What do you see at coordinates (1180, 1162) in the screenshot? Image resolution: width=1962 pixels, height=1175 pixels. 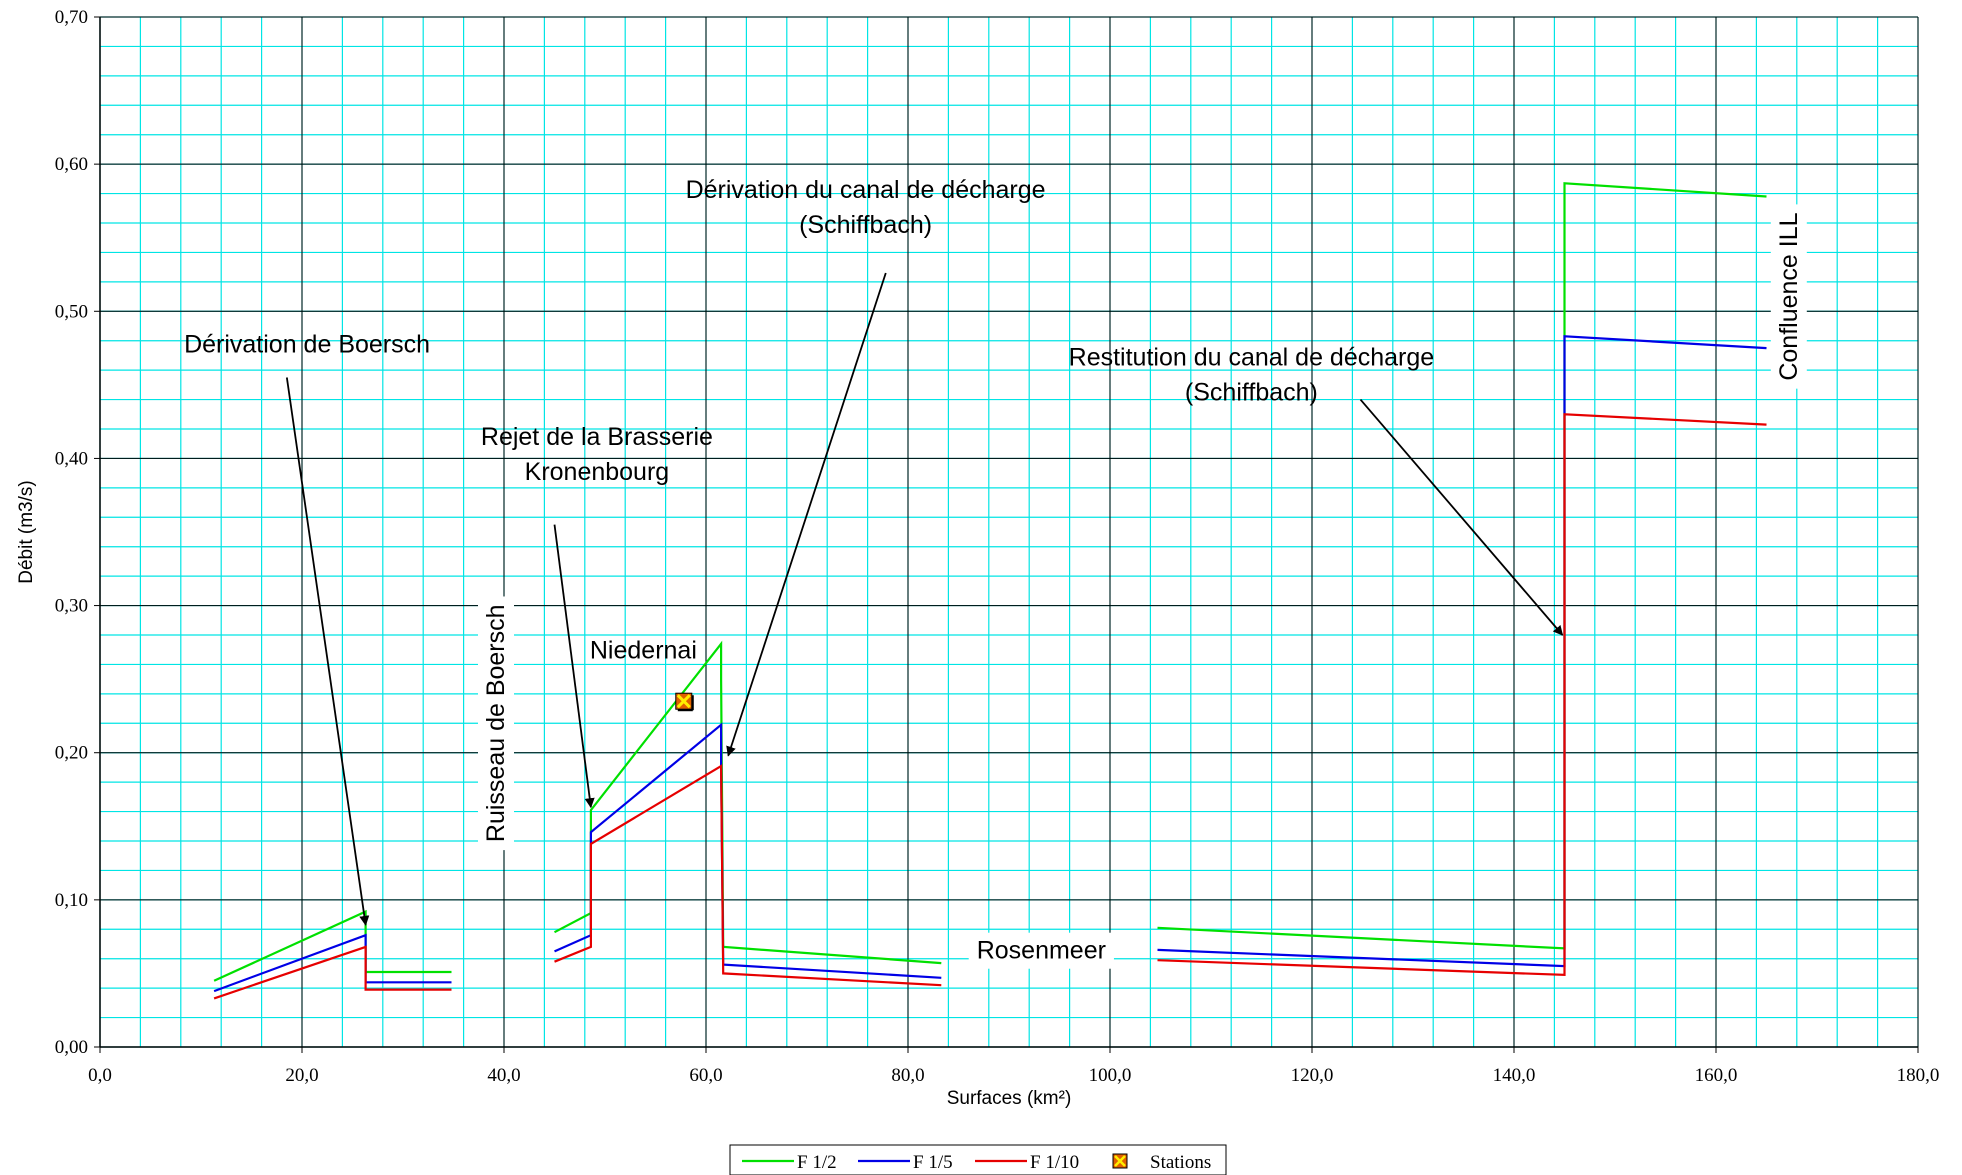 I see `legend-label: Stations` at bounding box center [1180, 1162].